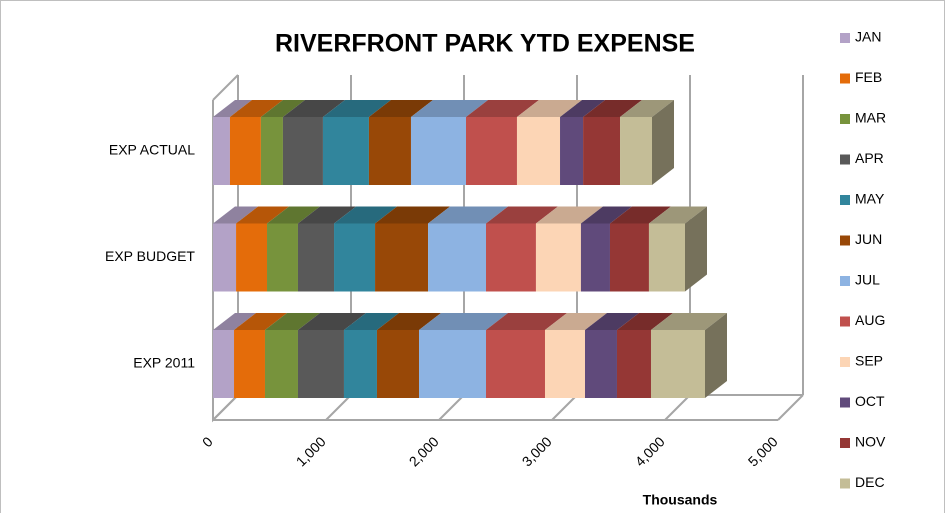 The width and height of the screenshot is (945, 513). I want to click on legend-label: OCT, so click(870, 401).